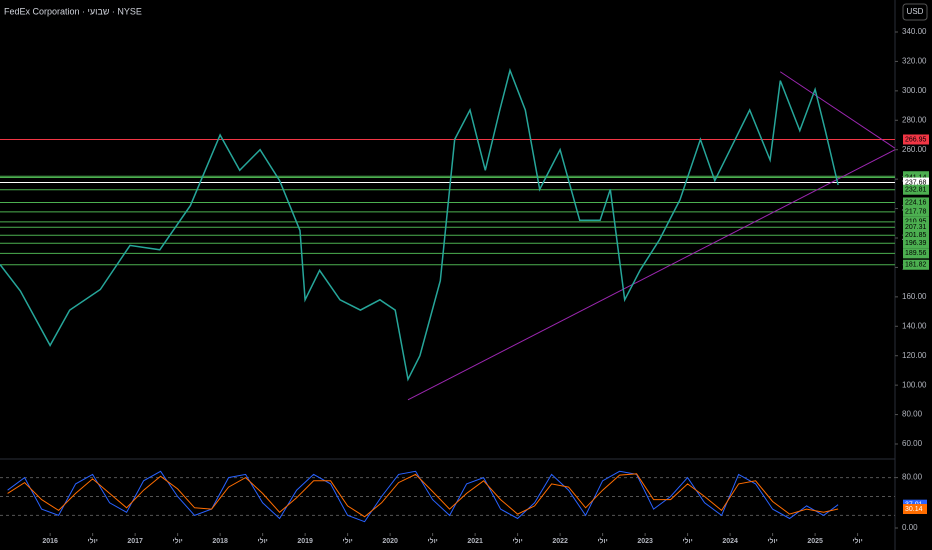 The width and height of the screenshot is (932, 550). What do you see at coordinates (73, 11) in the screenshot?
I see `chart-title: FedEx Corporation · שבועי · NYSE` at bounding box center [73, 11].